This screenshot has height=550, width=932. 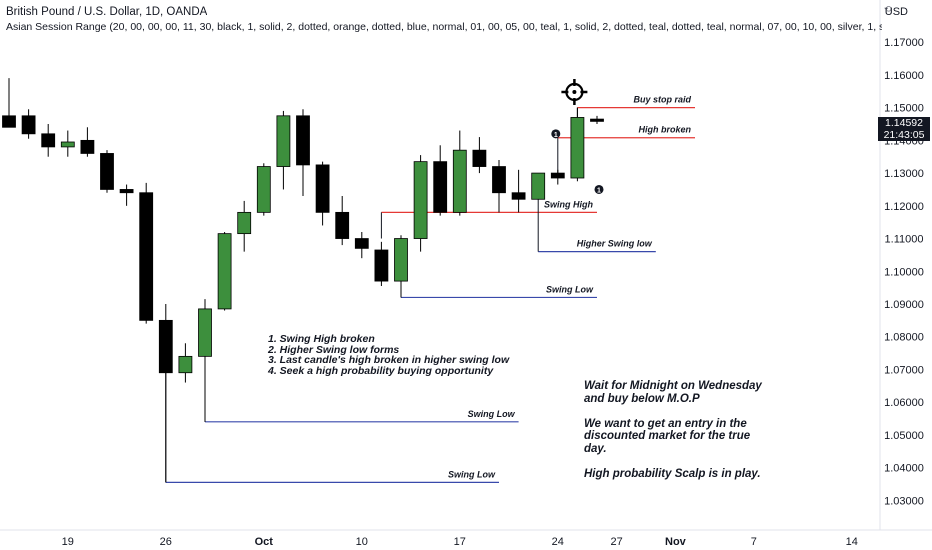 I want to click on note-line-2: and buy below M.O.P, so click(x=642, y=398).